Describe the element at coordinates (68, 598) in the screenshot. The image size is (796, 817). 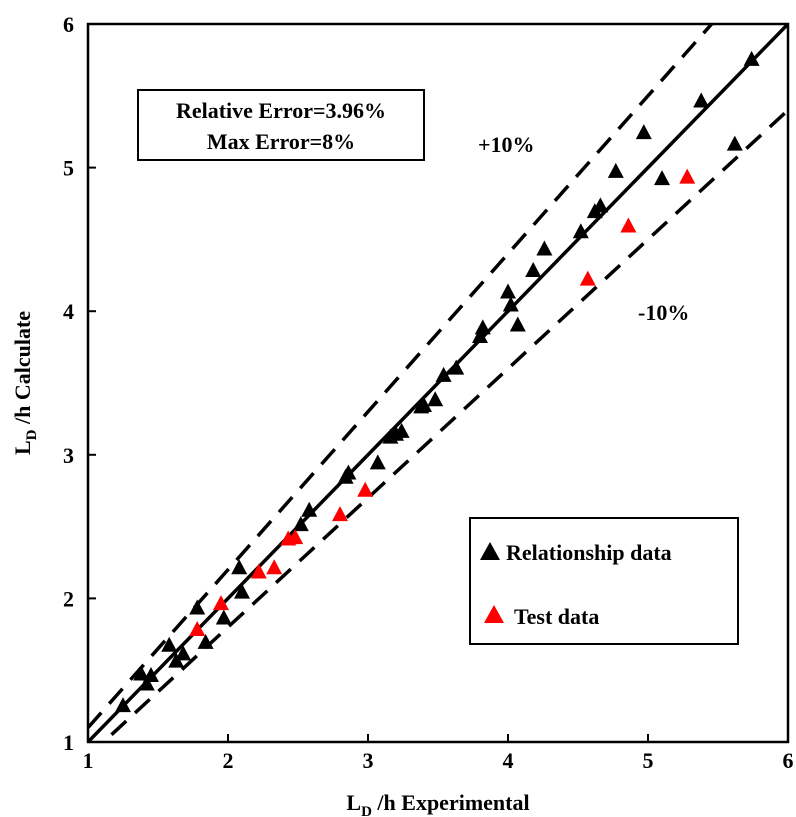
I see `y-tick-label: 2` at that location.